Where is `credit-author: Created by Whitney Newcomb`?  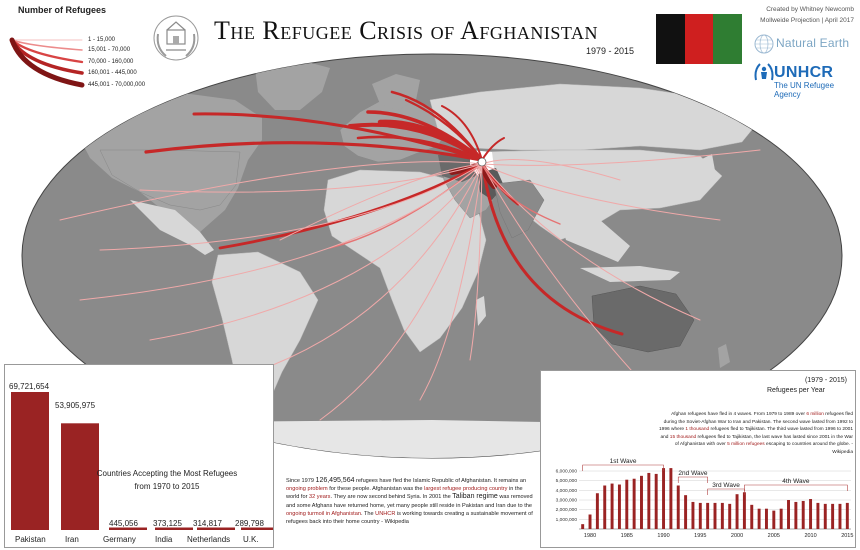 credit-author: Created by Whitney Newcomb is located at coordinates (810, 9).